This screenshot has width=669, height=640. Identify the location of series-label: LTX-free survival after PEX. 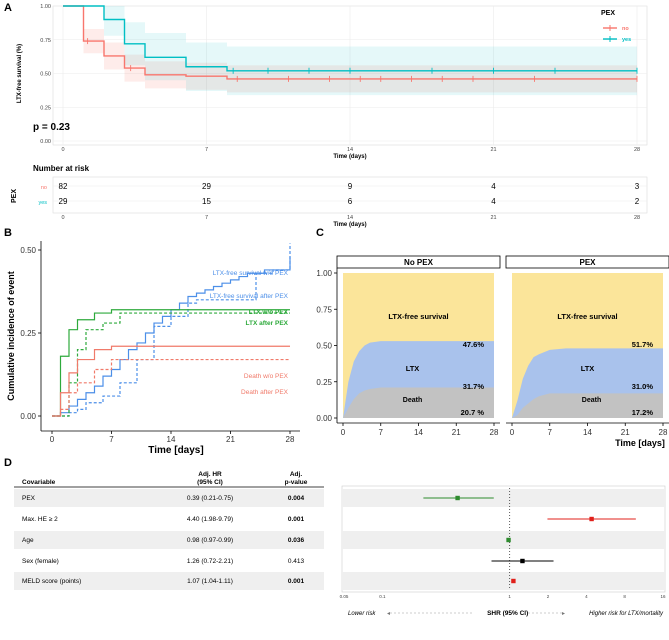
(249, 296).